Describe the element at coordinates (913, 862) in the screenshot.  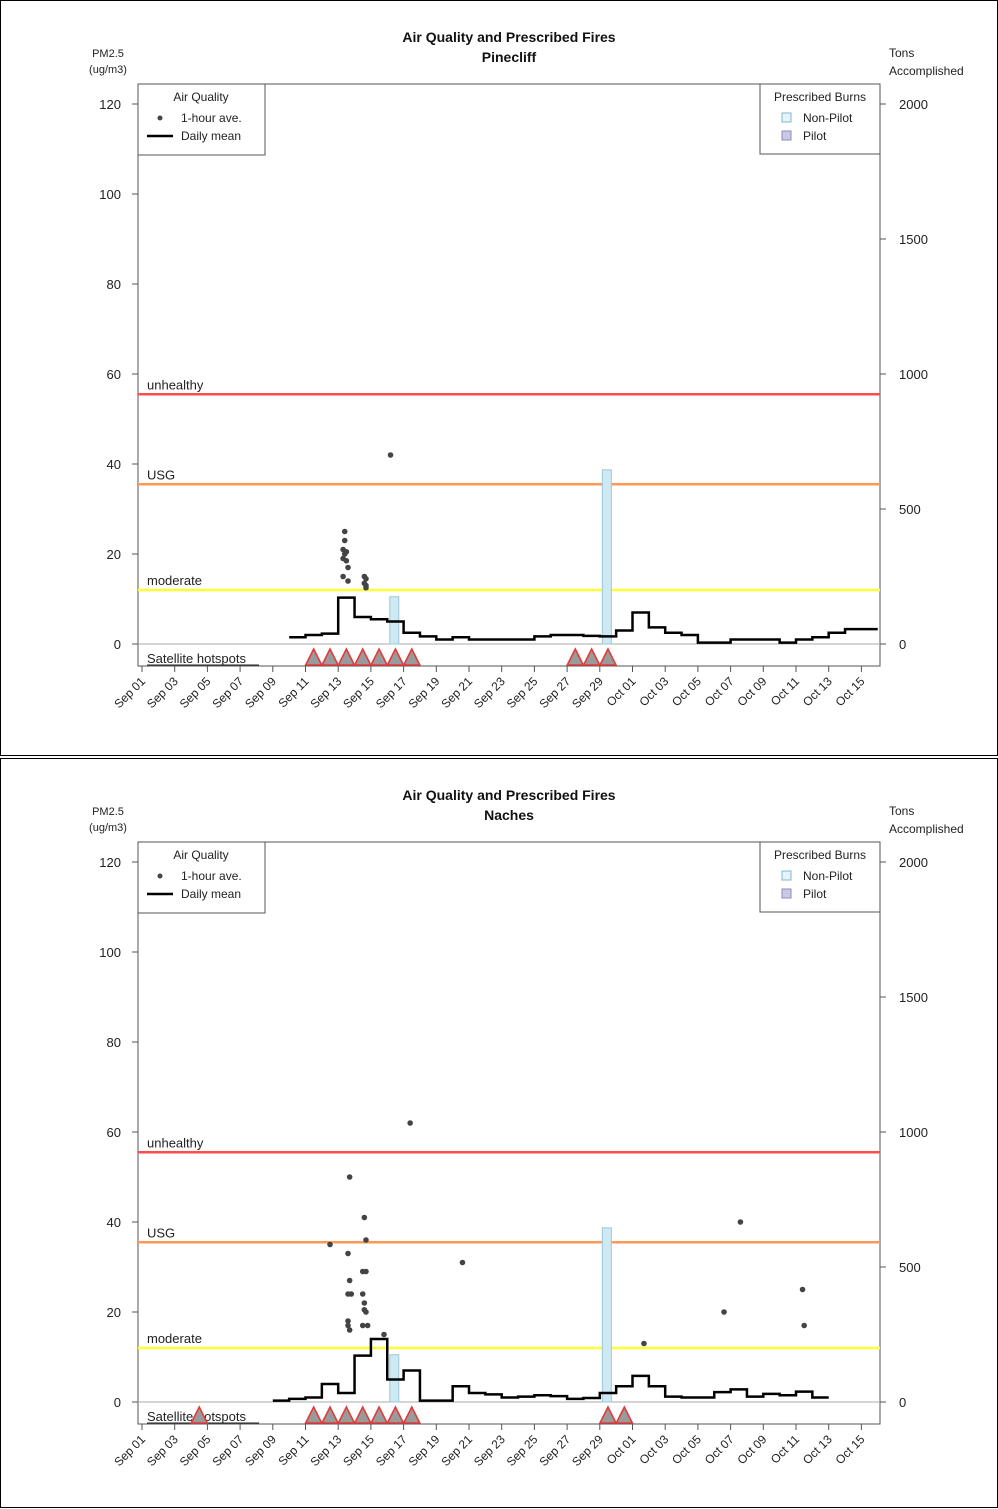
I see `y2-tick-label: 2000` at that location.